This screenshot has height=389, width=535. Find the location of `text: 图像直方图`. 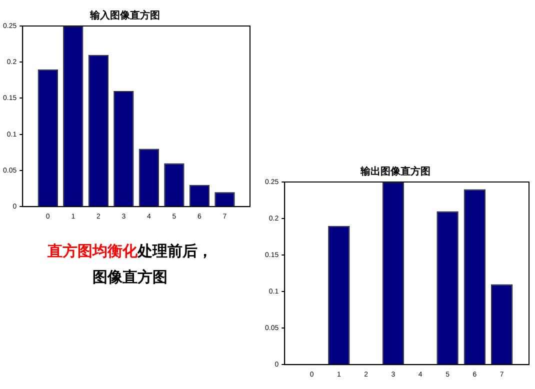

text: 图像直方图 is located at coordinates (130, 277).